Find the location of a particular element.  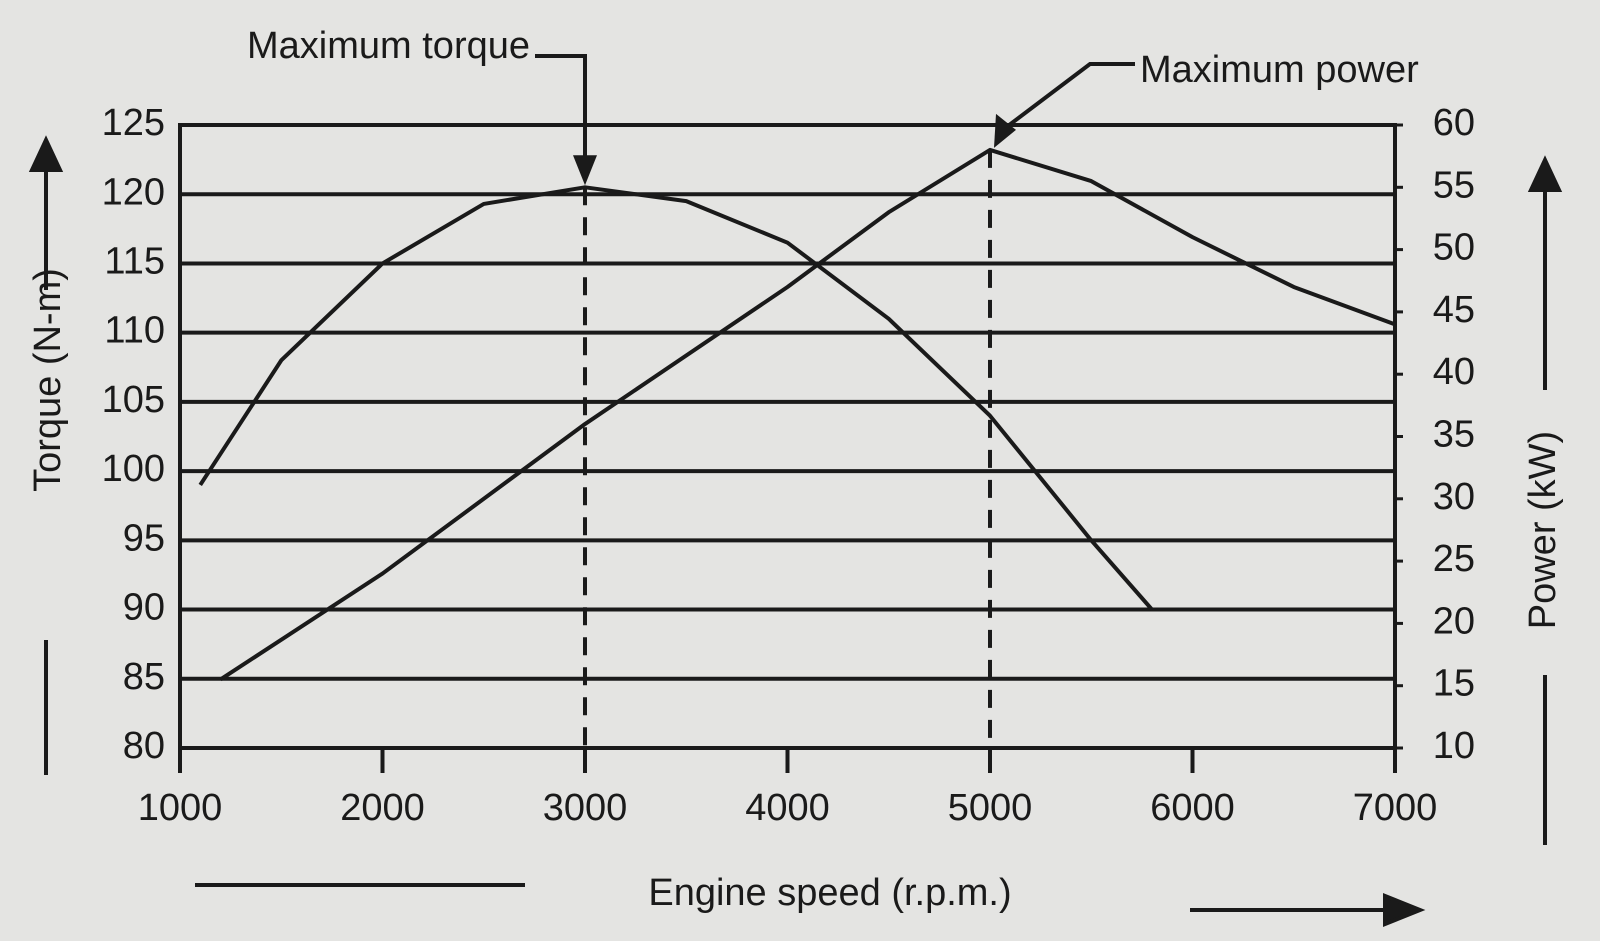

x-tick-label: 5000 is located at coordinates (990, 808).